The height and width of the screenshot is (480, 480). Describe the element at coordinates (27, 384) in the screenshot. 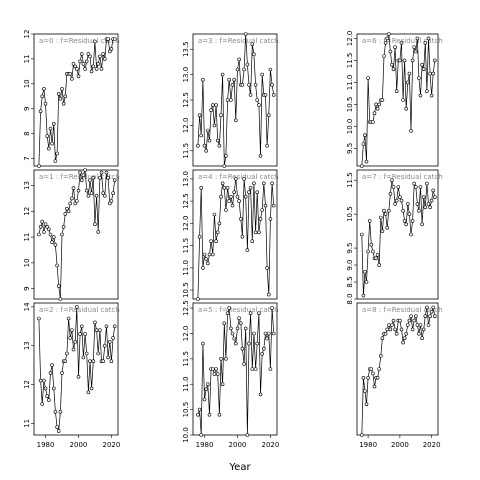

I see `y-tick-label: 12` at that location.